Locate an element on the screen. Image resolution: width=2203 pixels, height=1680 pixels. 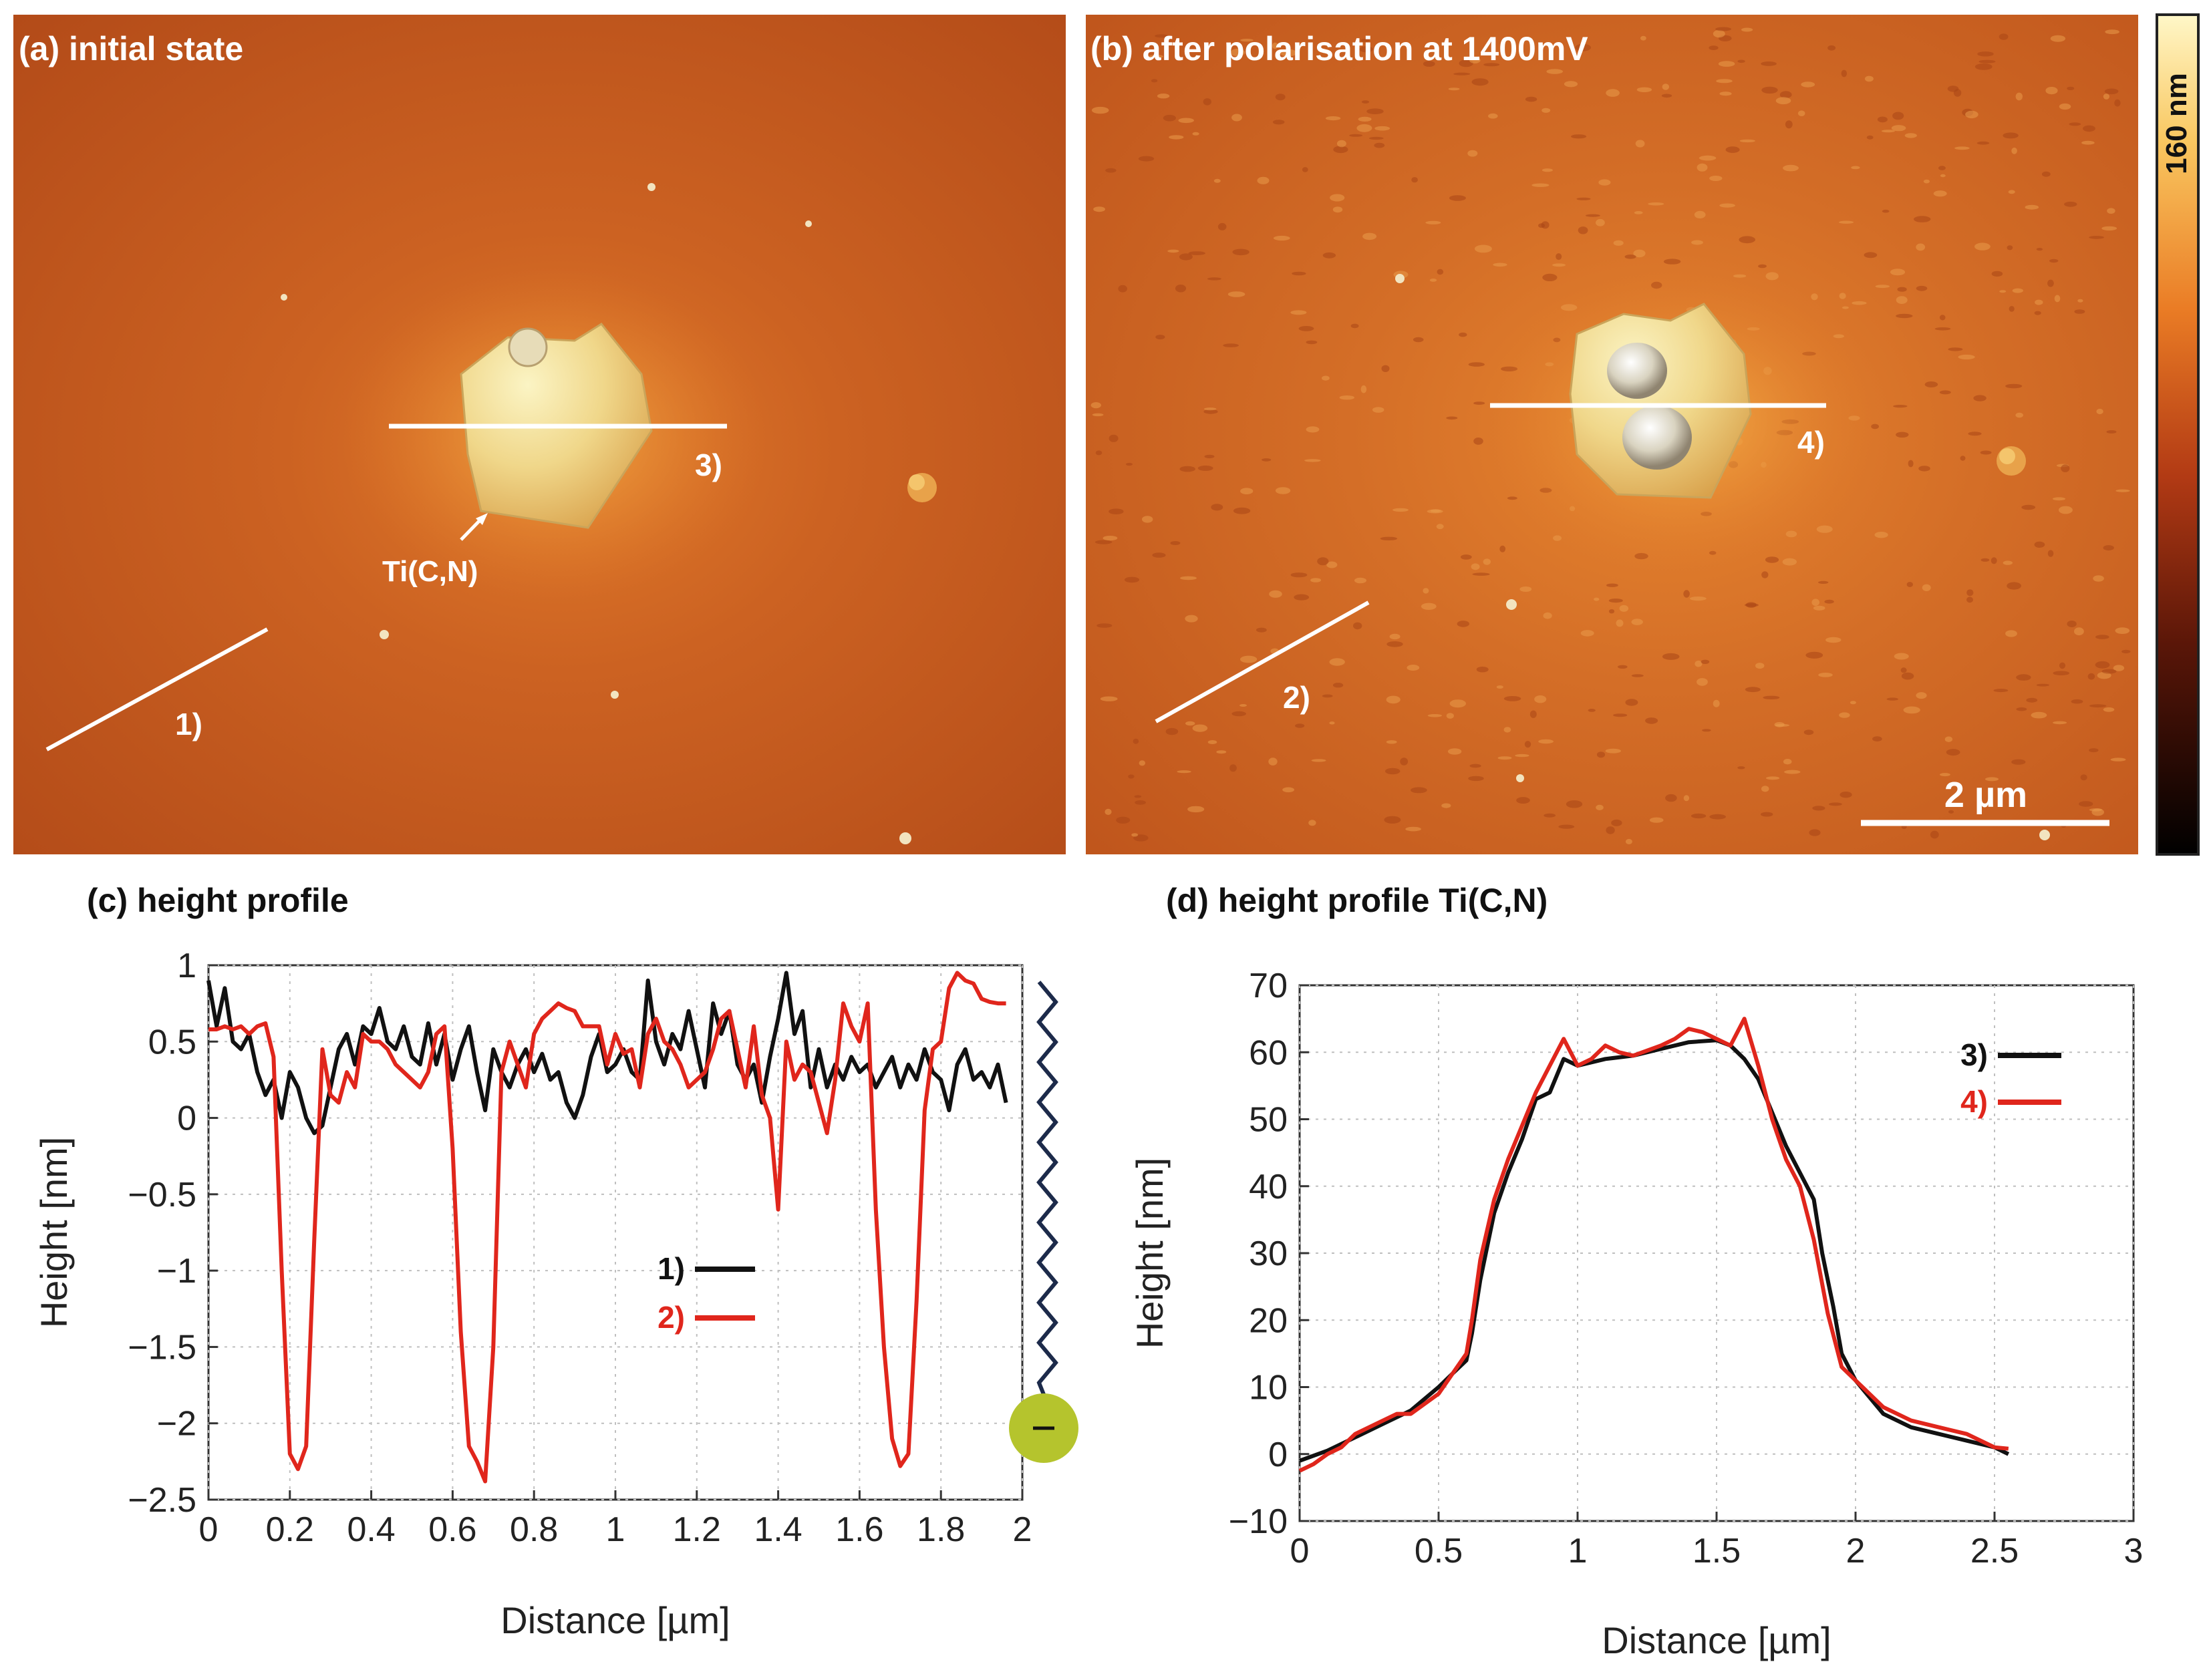
chart-d-yticks: 70 60 50 40 30 20 10 0 −10 is located at coordinates (1269, 1254).